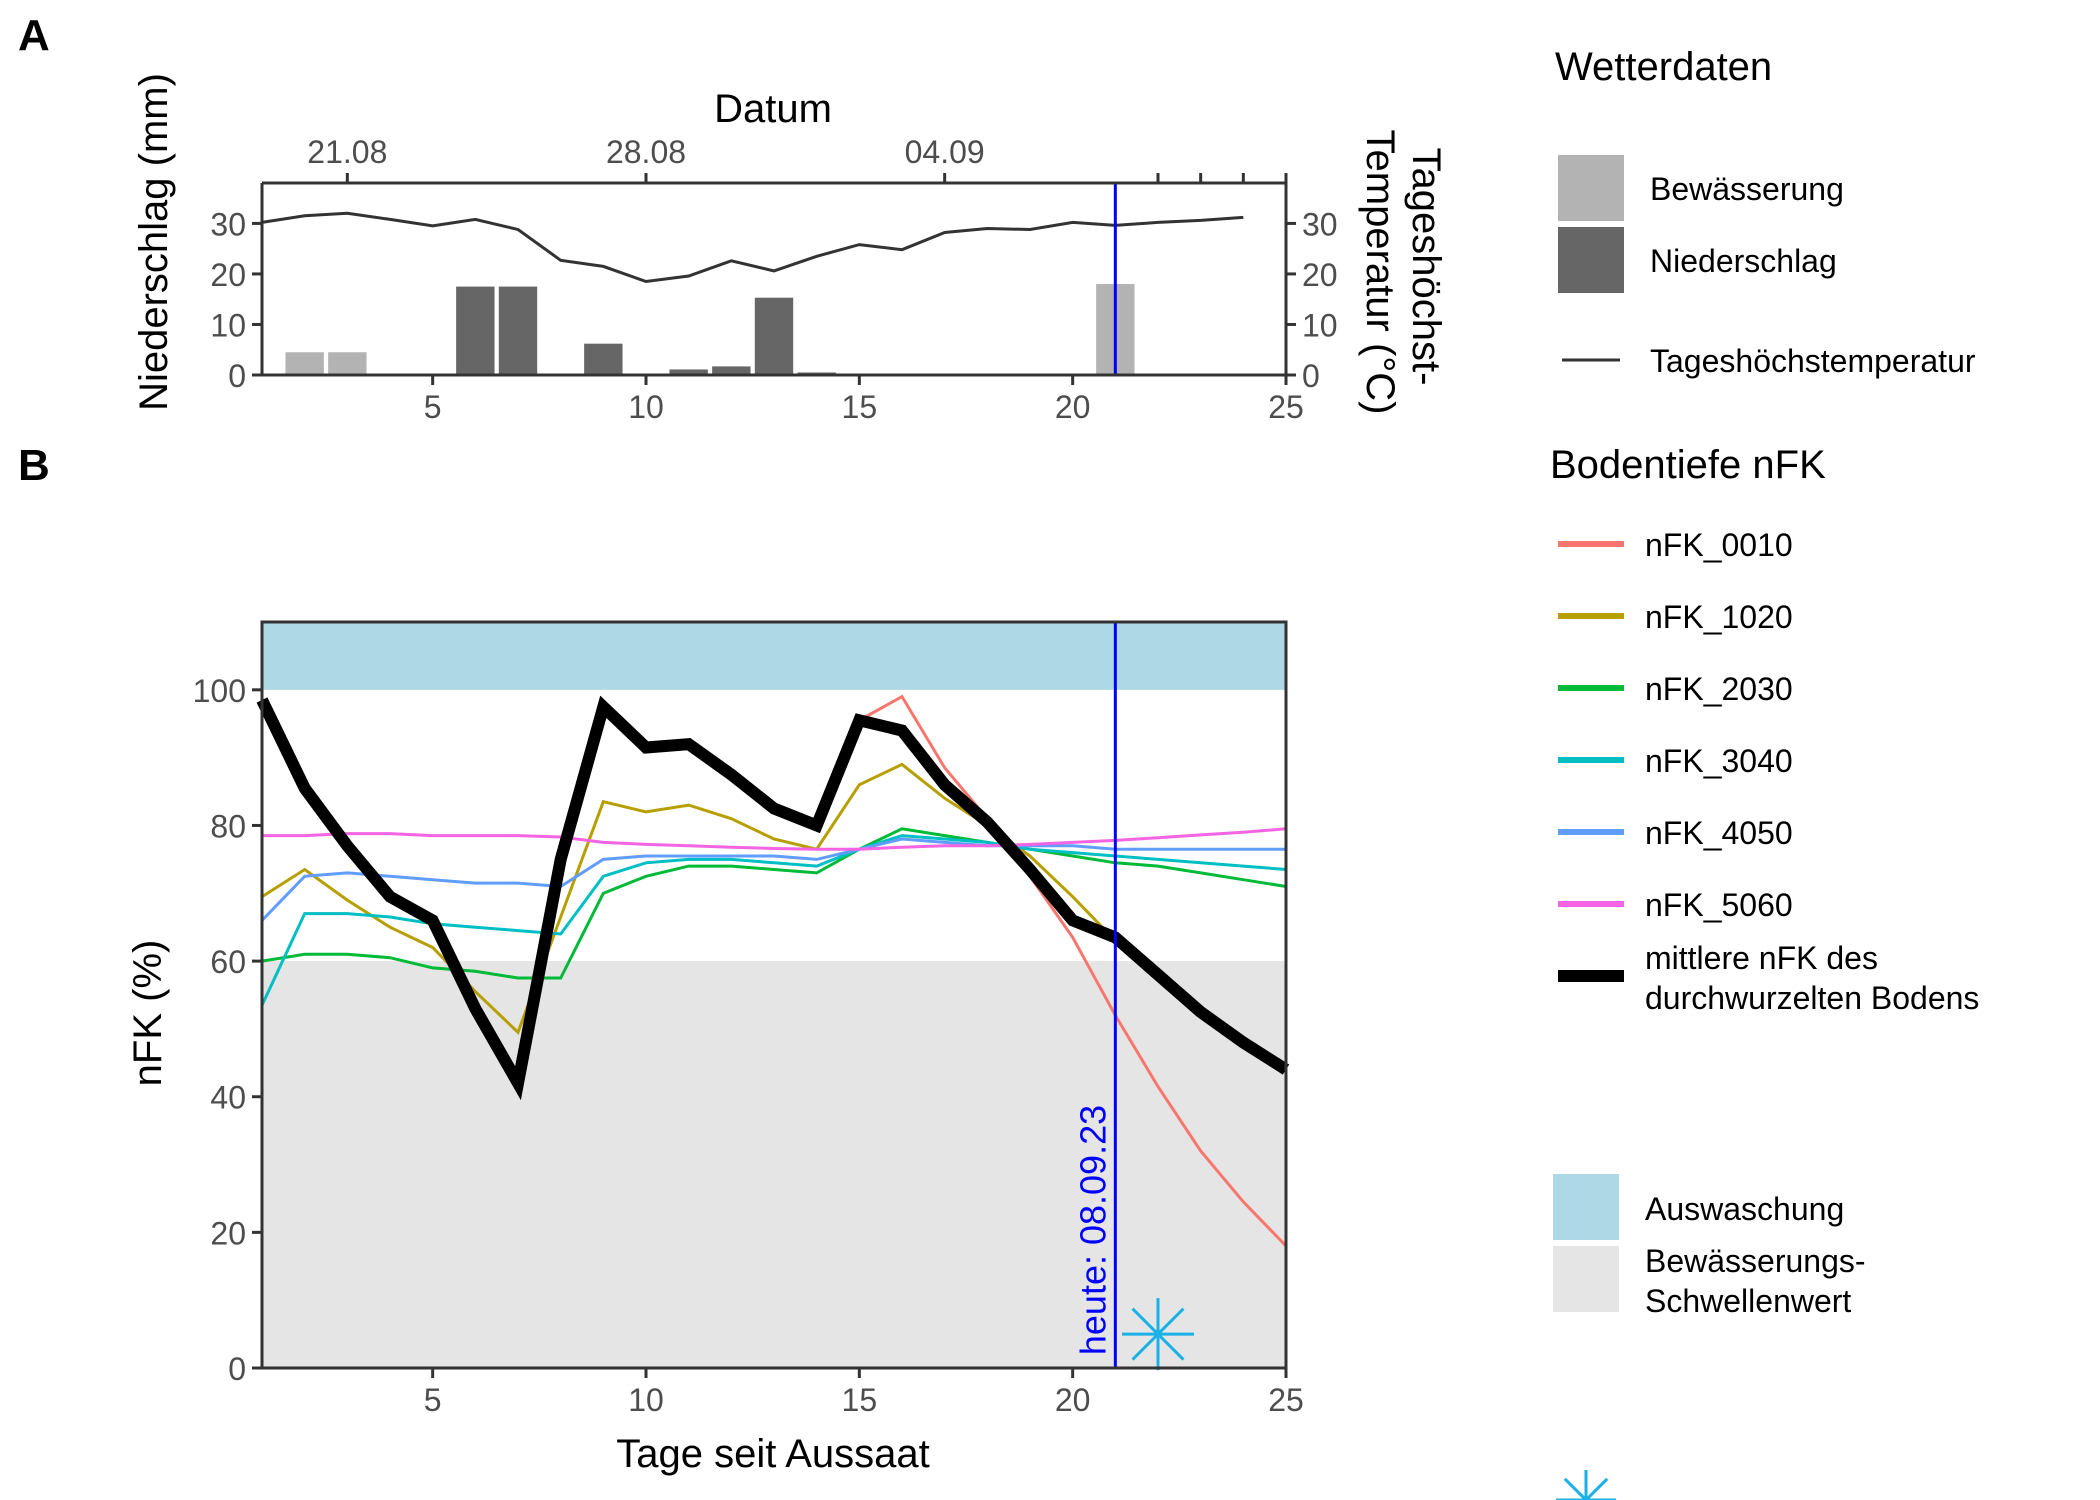  What do you see at coordinates (228, 1233) in the screenshot?
I see `y-tick-label-b-20: 20` at bounding box center [228, 1233].